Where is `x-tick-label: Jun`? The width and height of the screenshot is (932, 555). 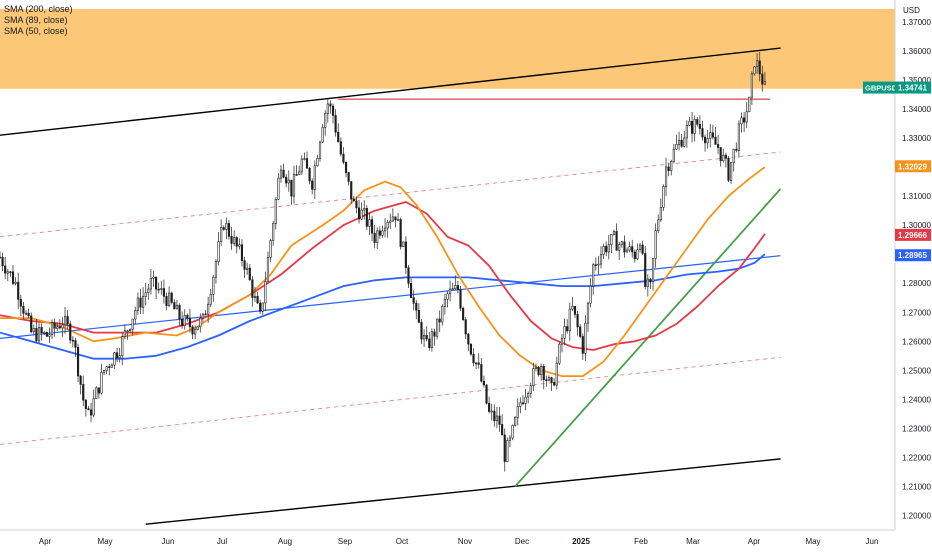
x-tick-label: Jun is located at coordinates (168, 541).